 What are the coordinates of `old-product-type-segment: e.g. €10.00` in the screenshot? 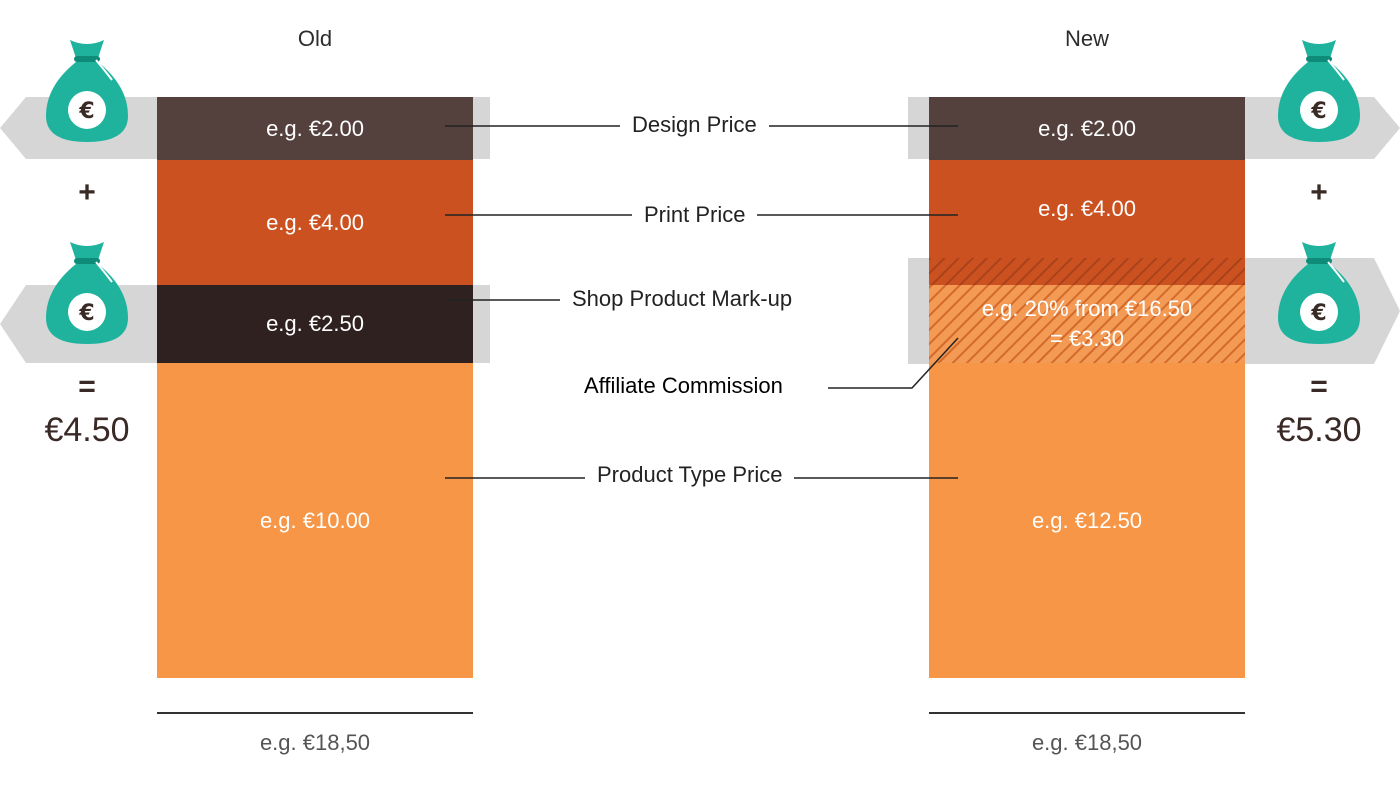 It's located at (315, 520).